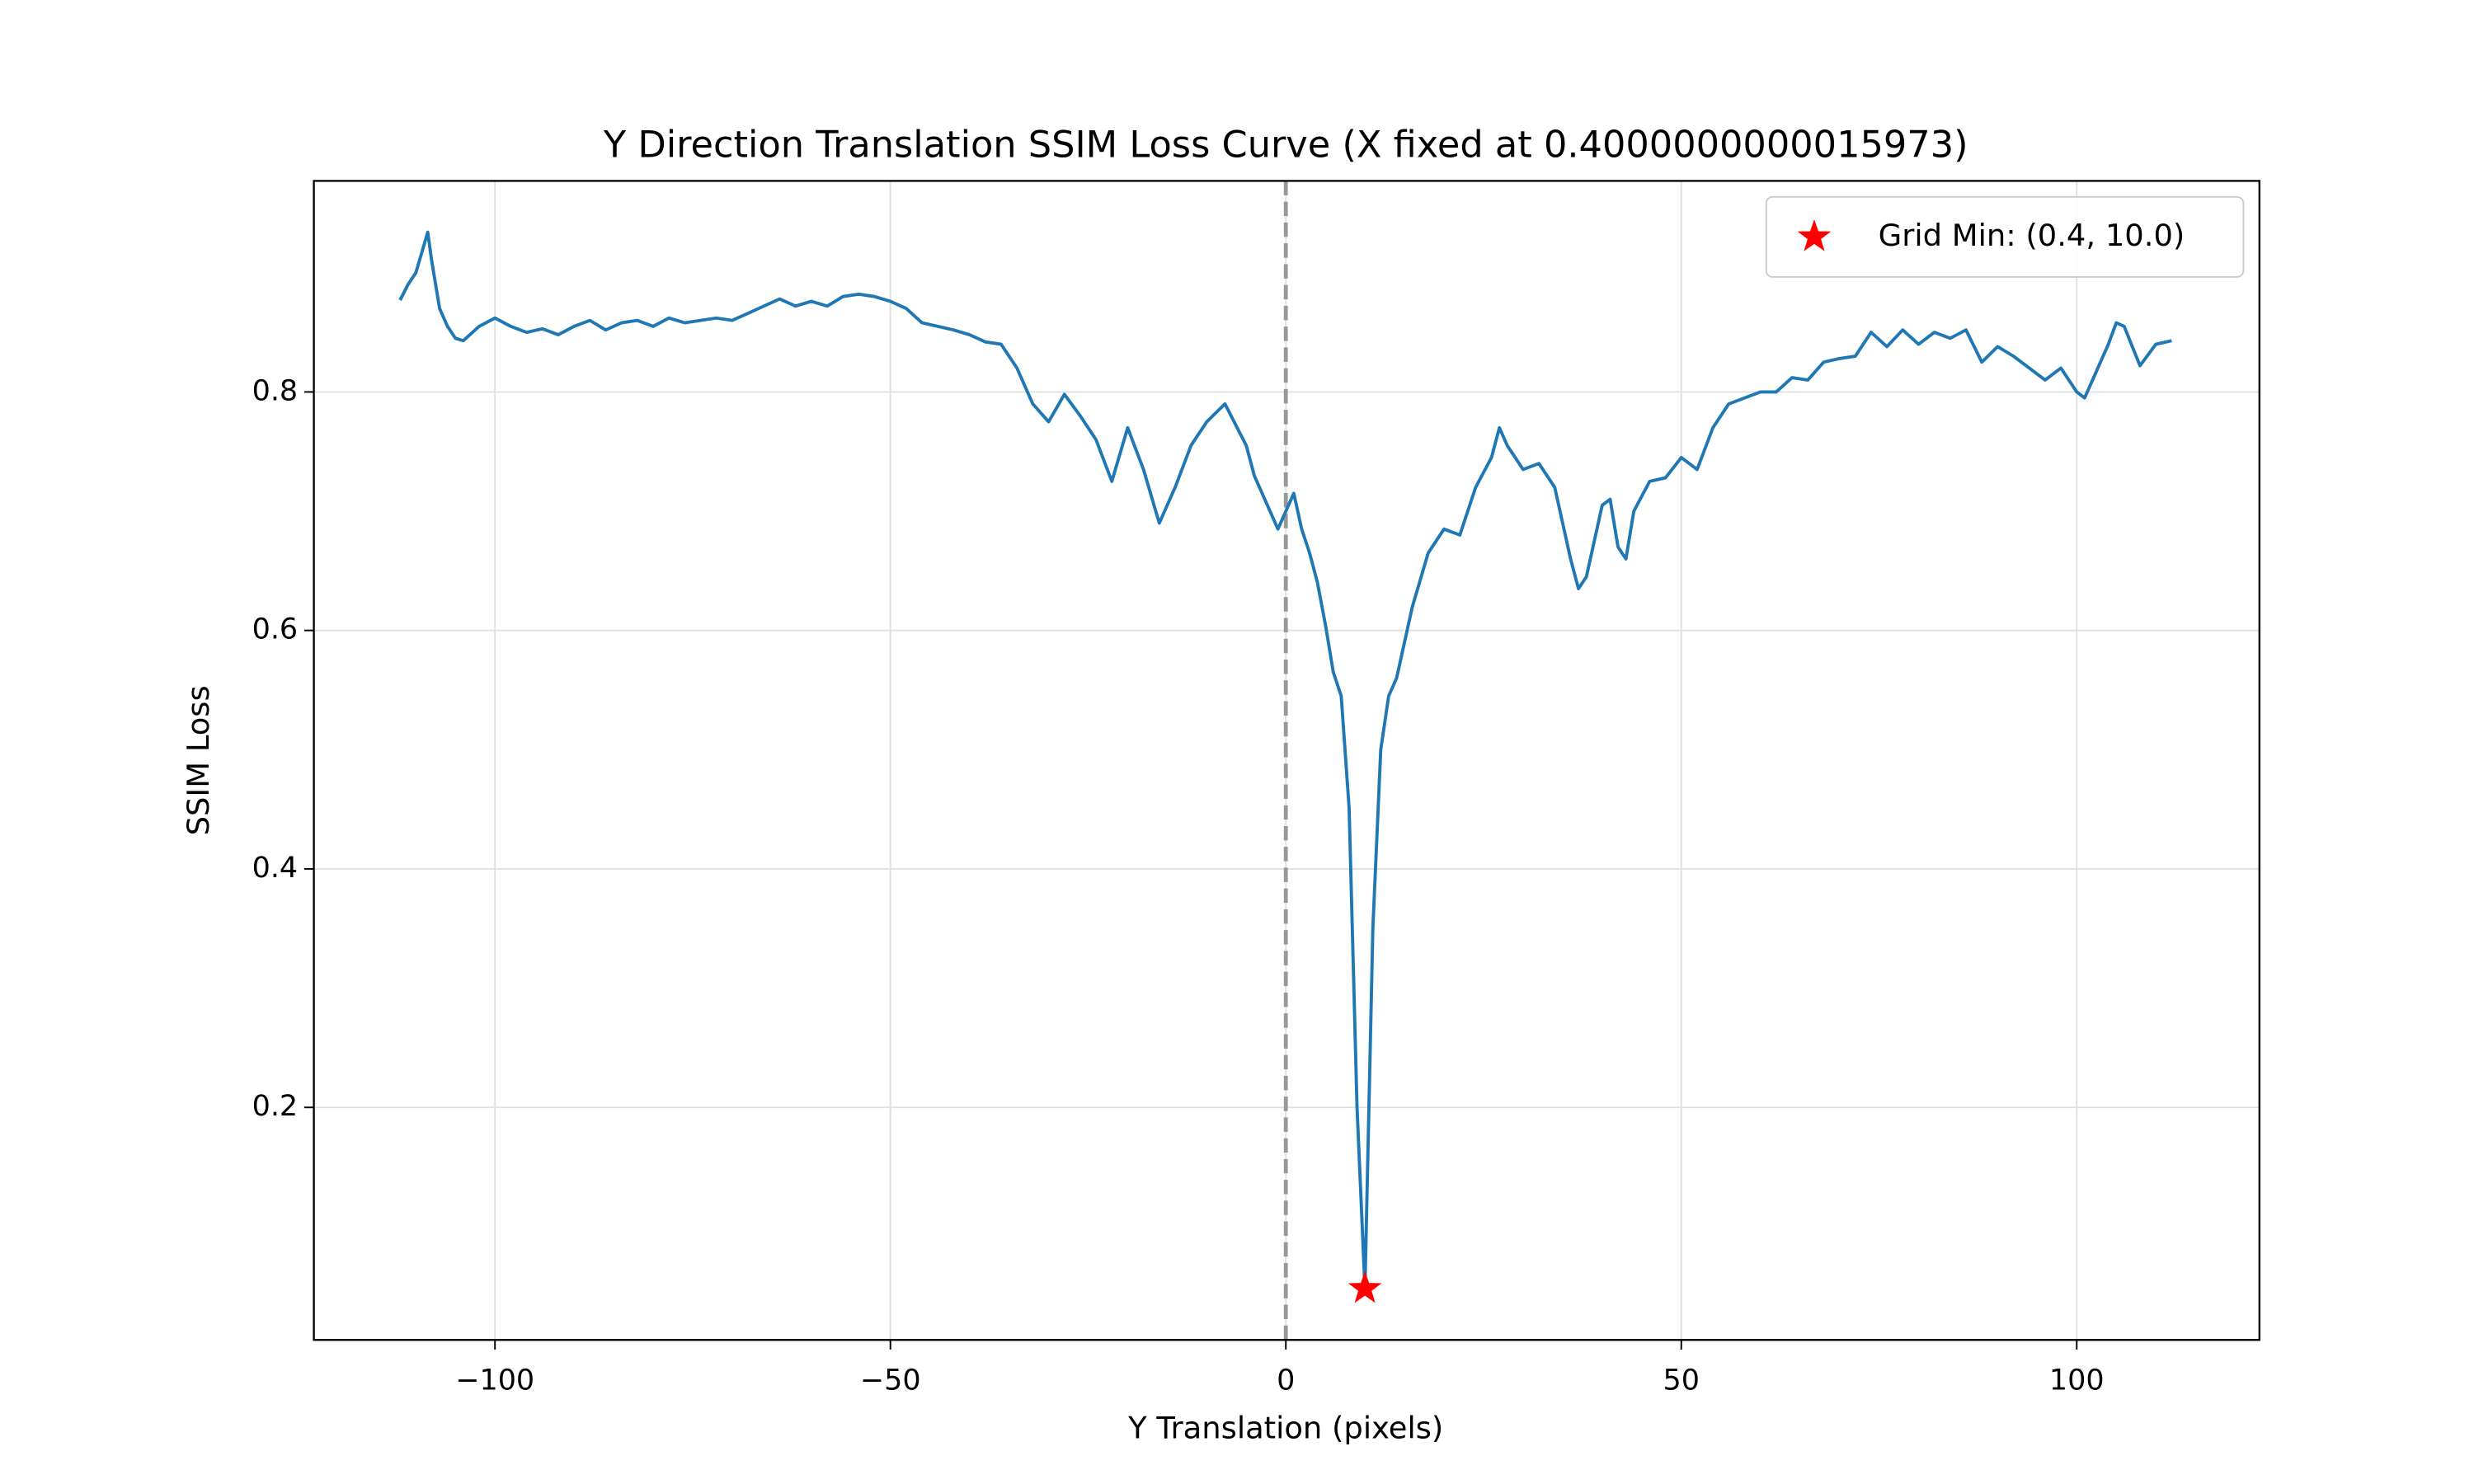  Describe the element at coordinates (275, 868) in the screenshot. I see `y-tick-label: 0.4` at that location.